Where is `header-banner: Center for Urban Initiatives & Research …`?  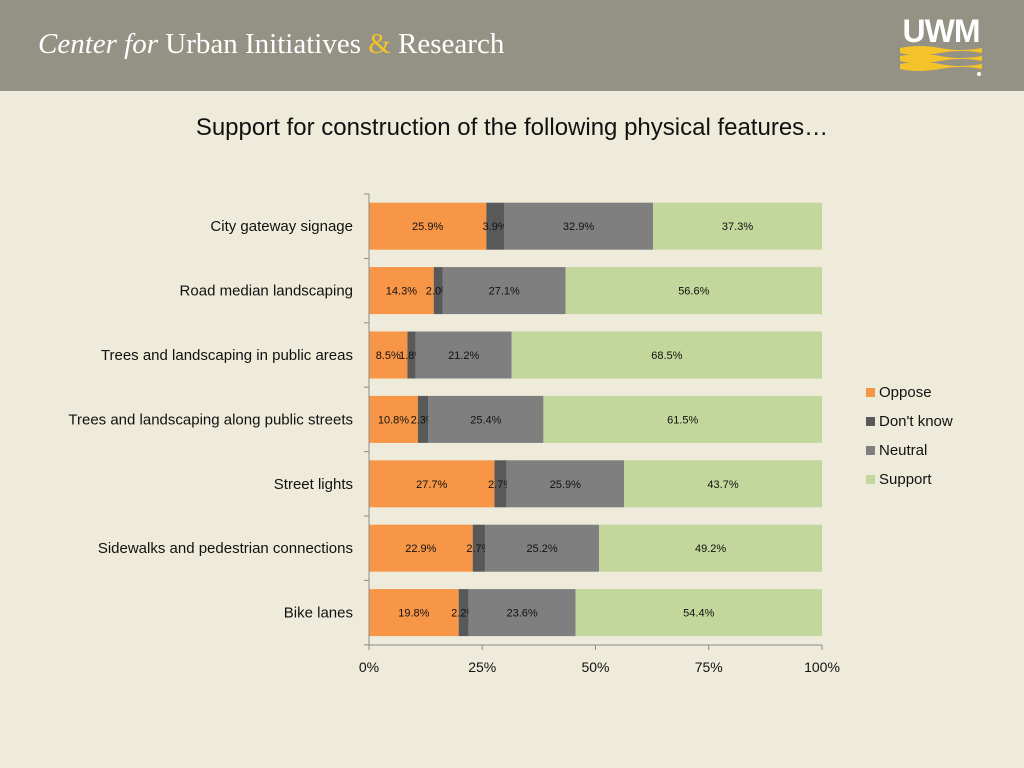
header-banner: Center for Urban Initiatives & Research … is located at coordinates (512, 45).